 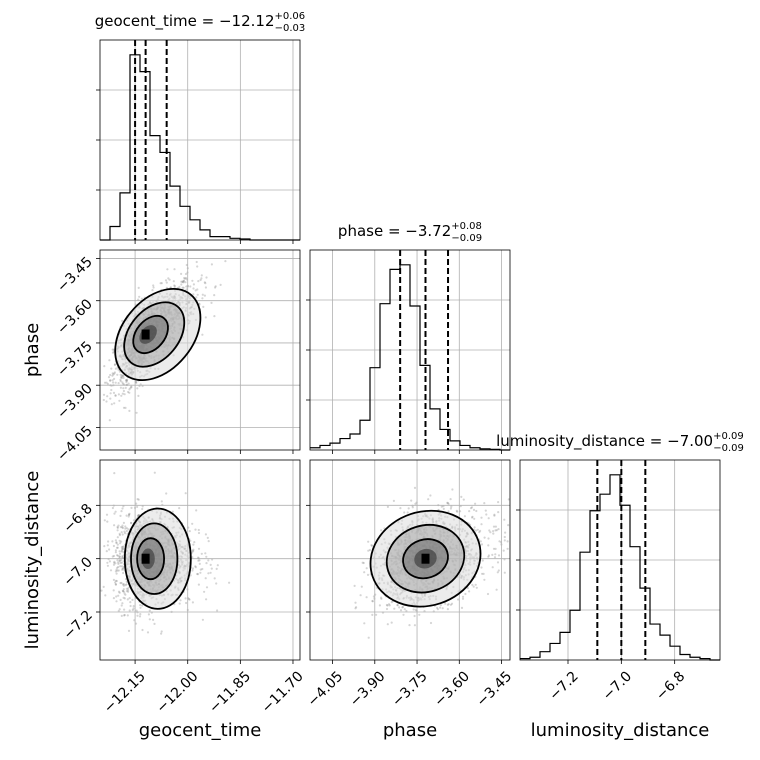 I want to click on x-tick-label: −12.00, so click(x=178, y=692).